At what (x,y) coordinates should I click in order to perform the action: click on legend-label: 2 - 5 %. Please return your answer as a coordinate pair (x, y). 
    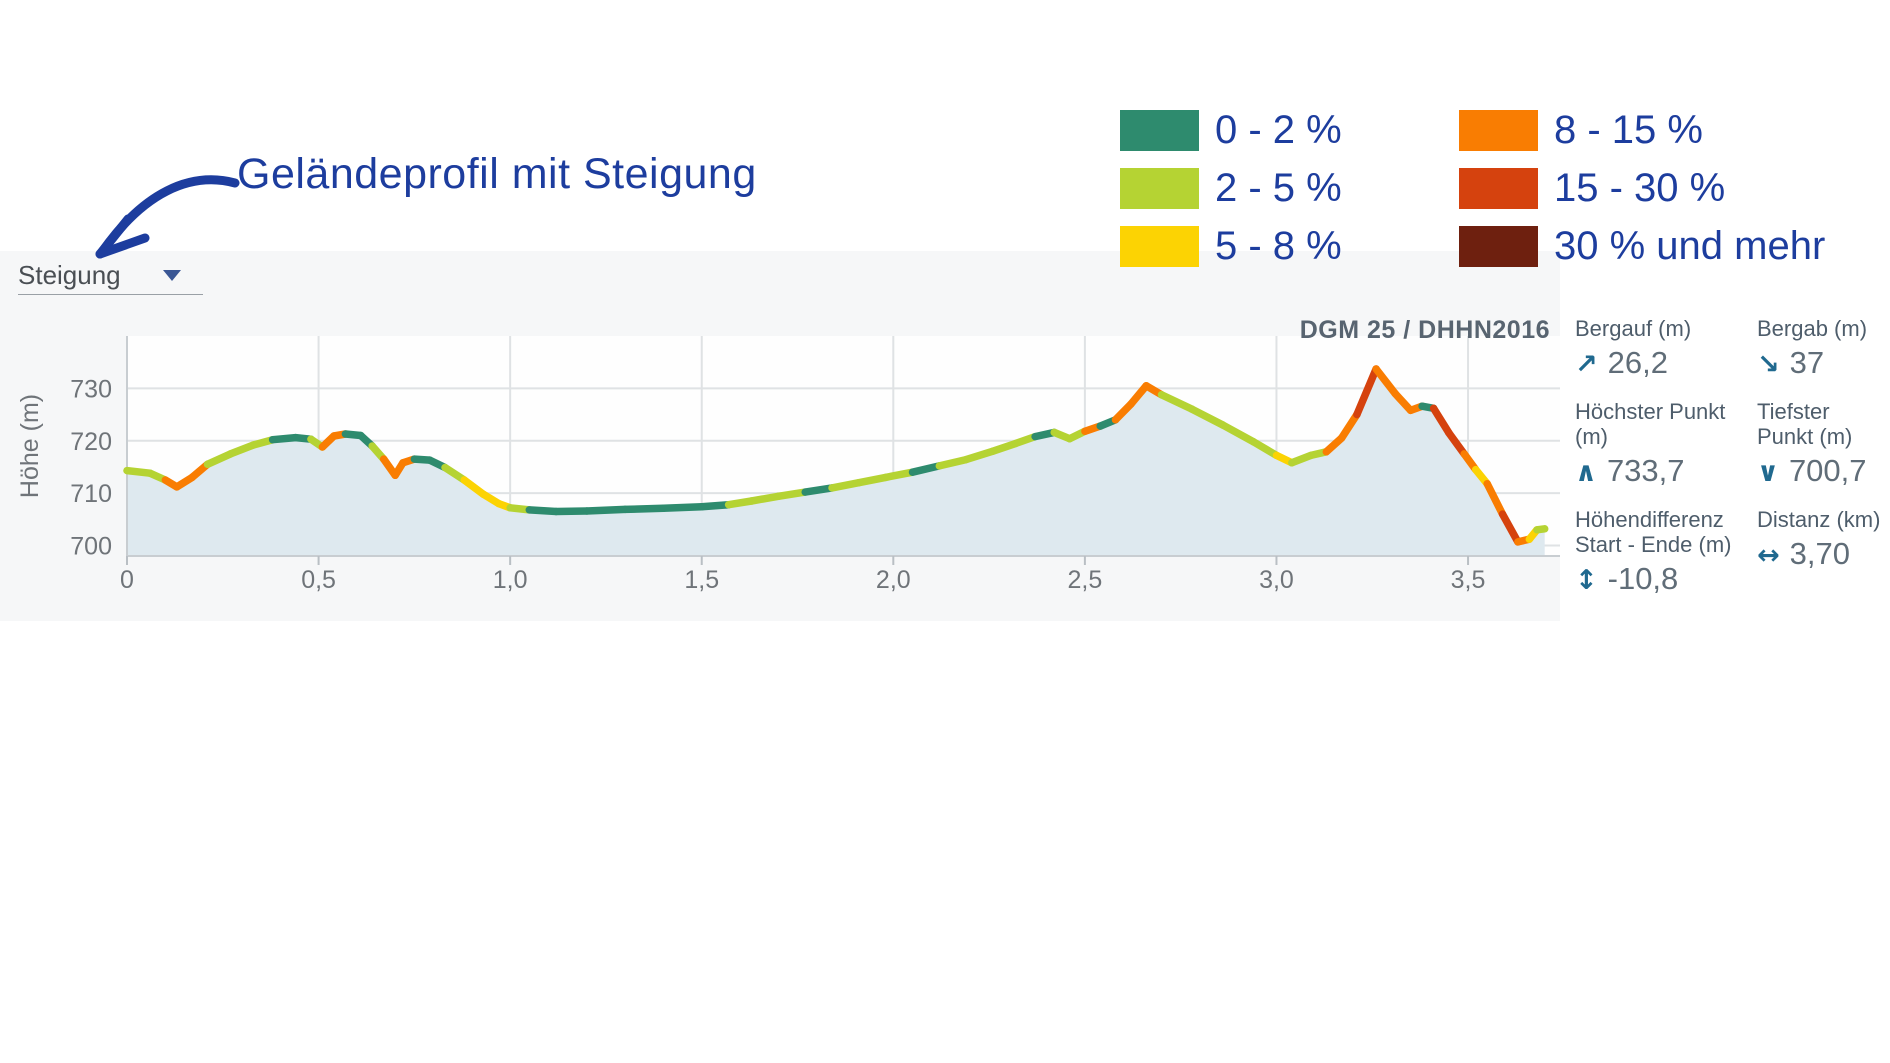
    Looking at the image, I should click on (1278, 188).